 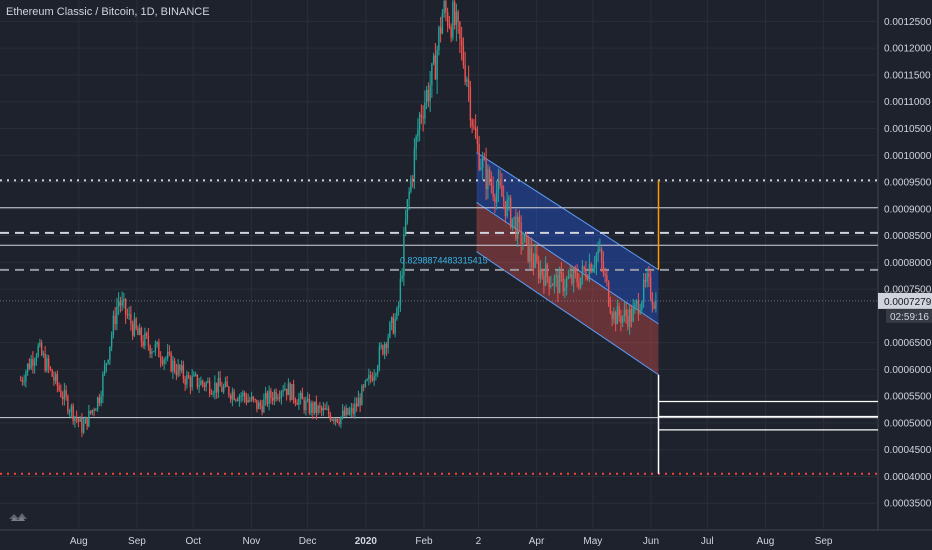 What do you see at coordinates (905, 300) in the screenshot?
I see `price-tag-box` at bounding box center [905, 300].